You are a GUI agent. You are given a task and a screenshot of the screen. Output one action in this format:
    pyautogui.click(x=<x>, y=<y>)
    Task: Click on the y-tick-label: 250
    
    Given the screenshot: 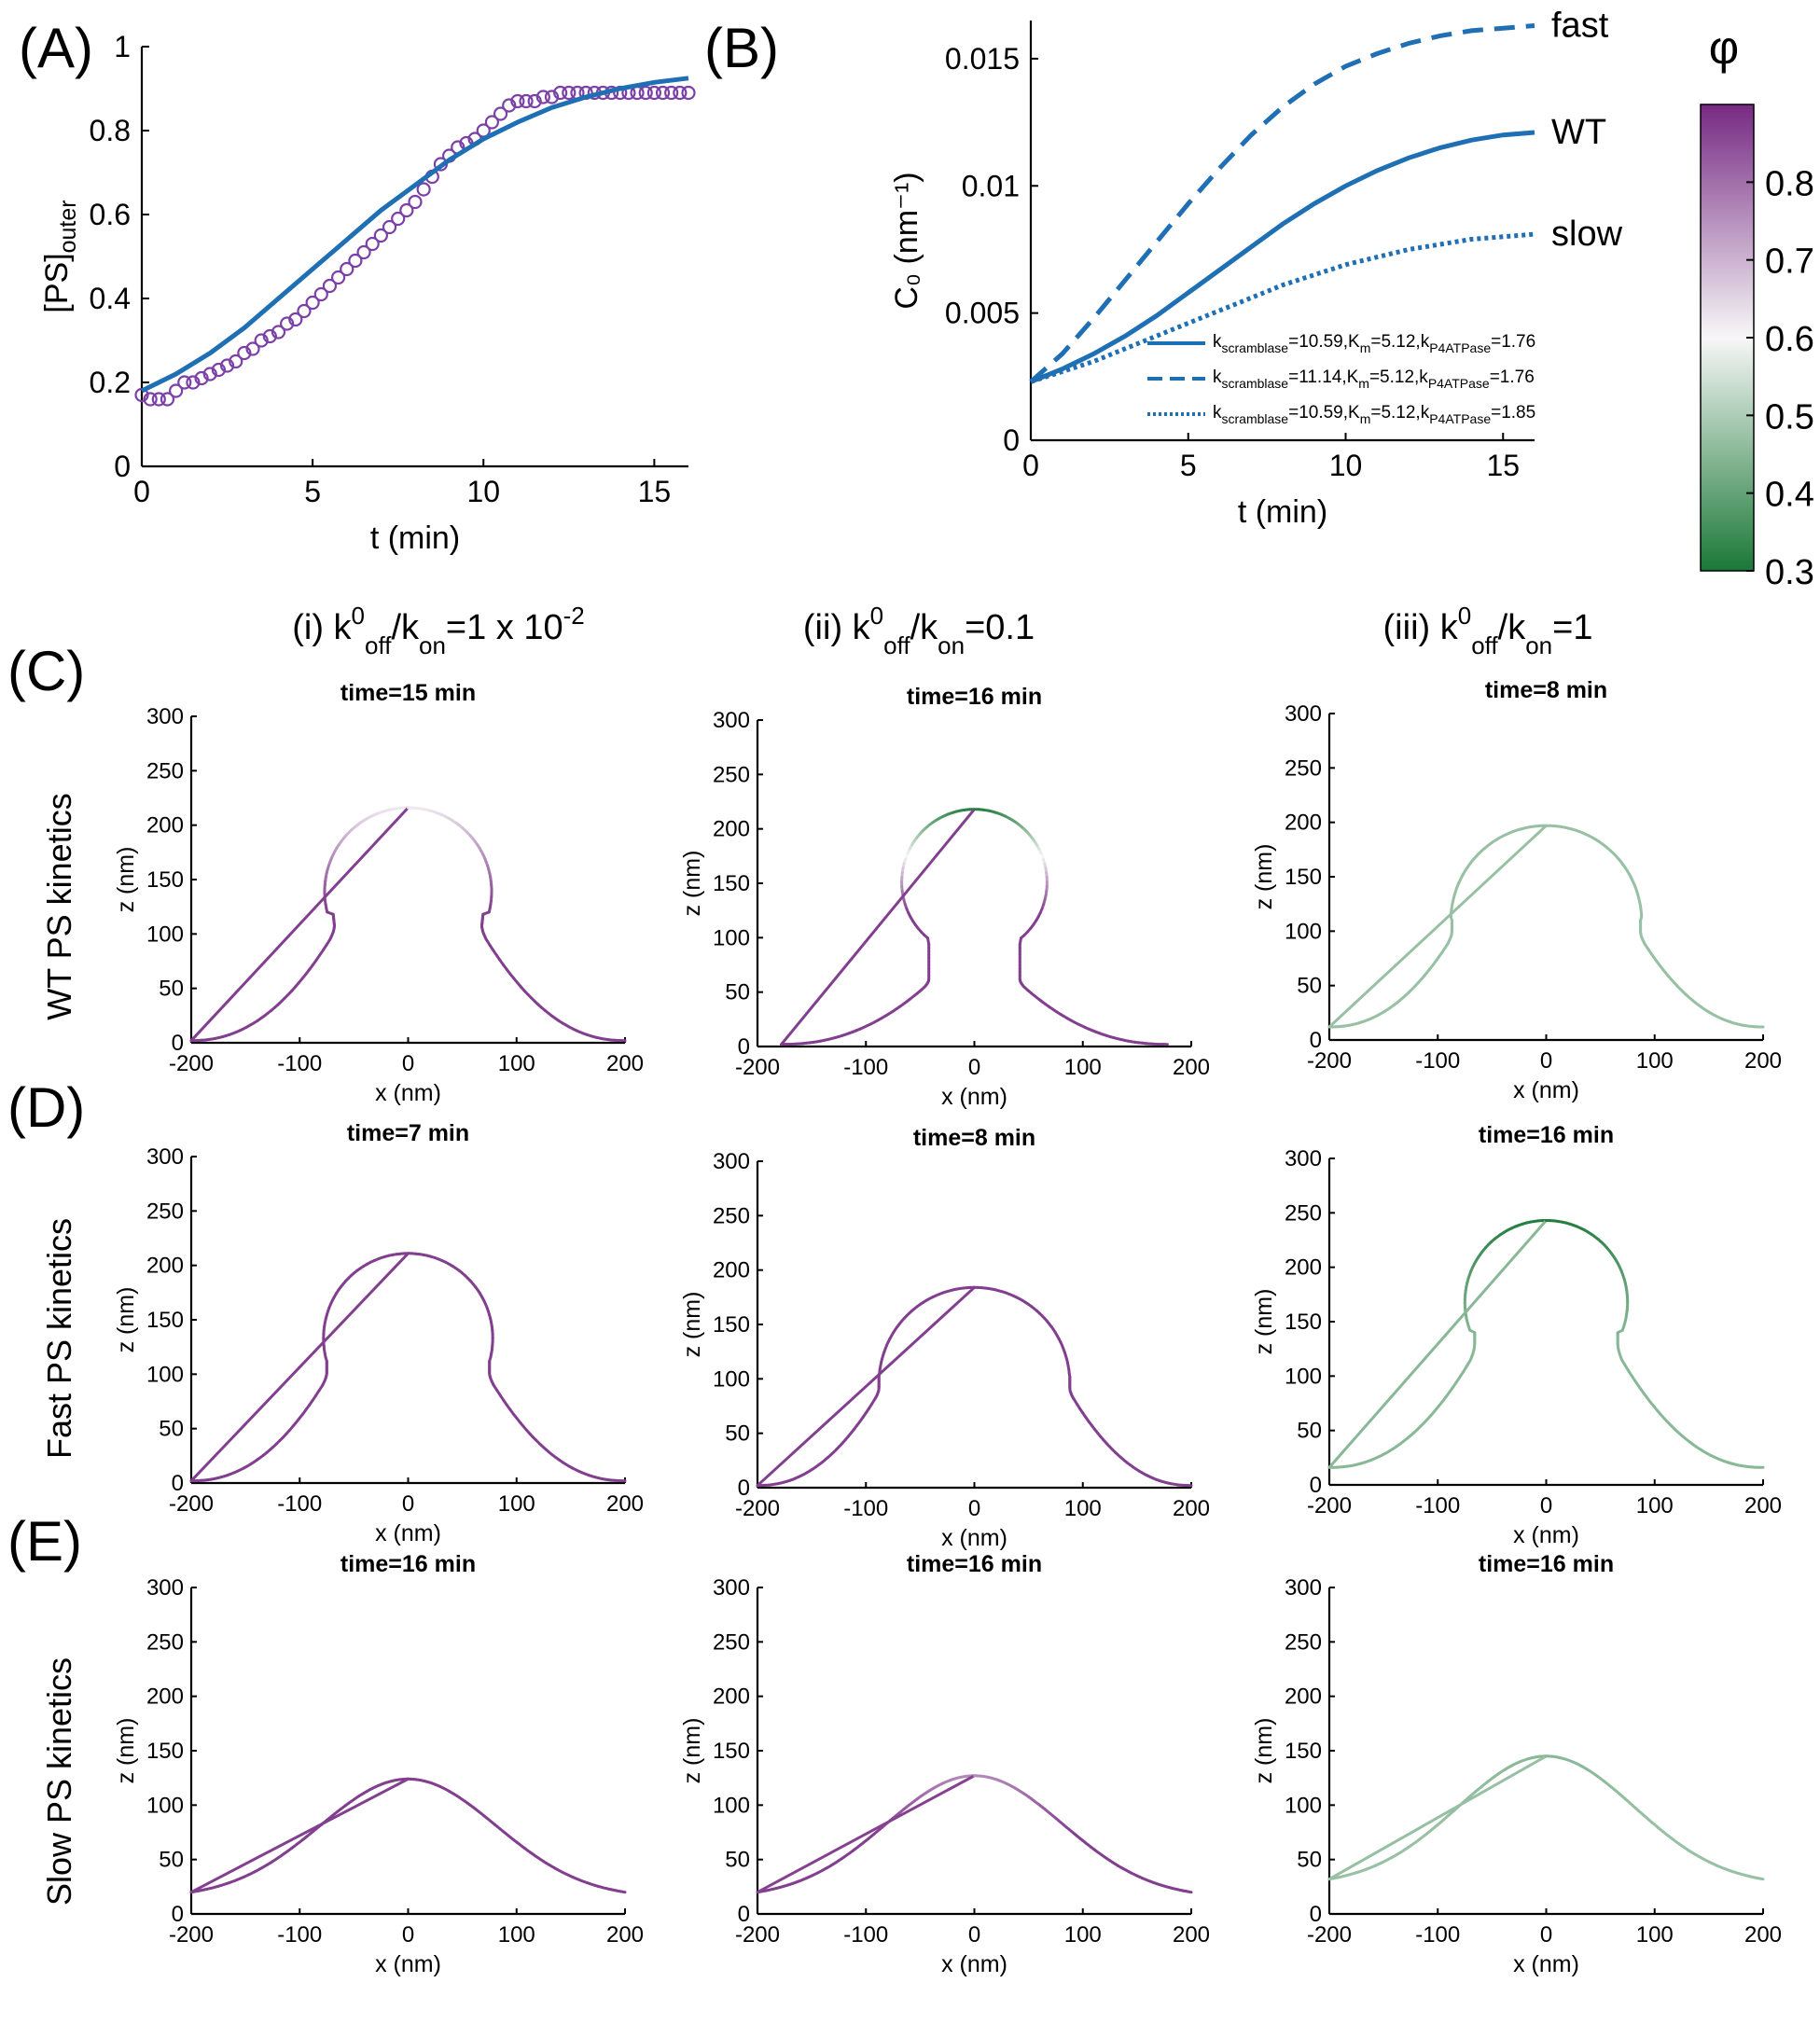 What is the action you would take?
    pyautogui.click(x=165, y=770)
    